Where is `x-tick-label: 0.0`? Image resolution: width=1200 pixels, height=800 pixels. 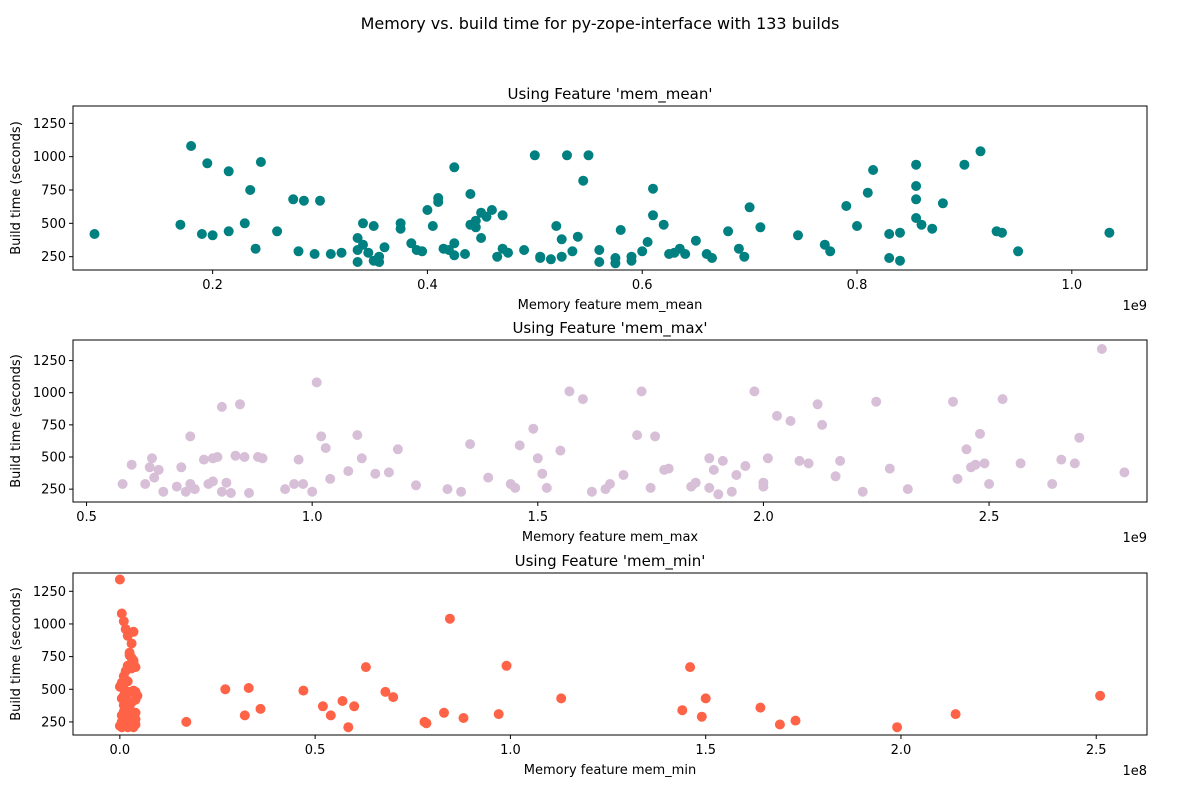 x-tick-label: 0.0 is located at coordinates (120, 750).